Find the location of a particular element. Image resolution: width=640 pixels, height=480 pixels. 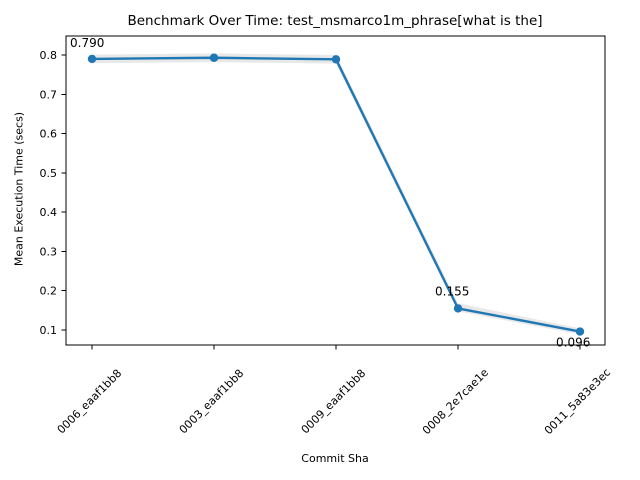

x-tick-label: 0003_eaaf1bb8 is located at coordinates (212, 402).